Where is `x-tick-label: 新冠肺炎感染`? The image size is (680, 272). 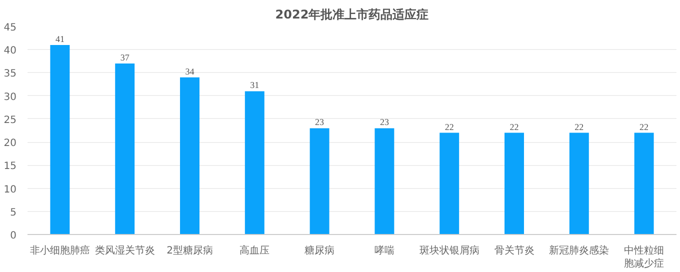
x-tick-label: 新冠肺炎感染 is located at coordinates (579, 250).